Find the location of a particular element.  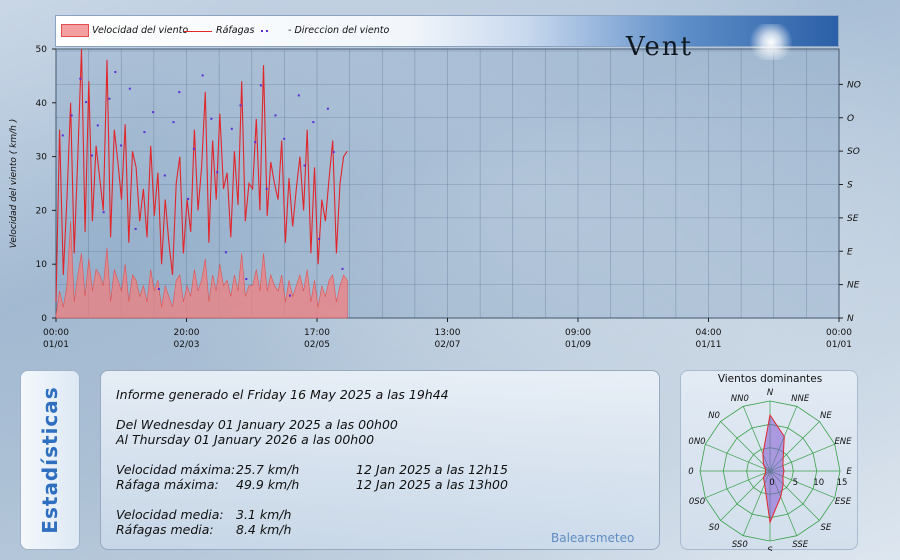

stats-tab-label: Estadísticas is located at coordinates (50, 460).